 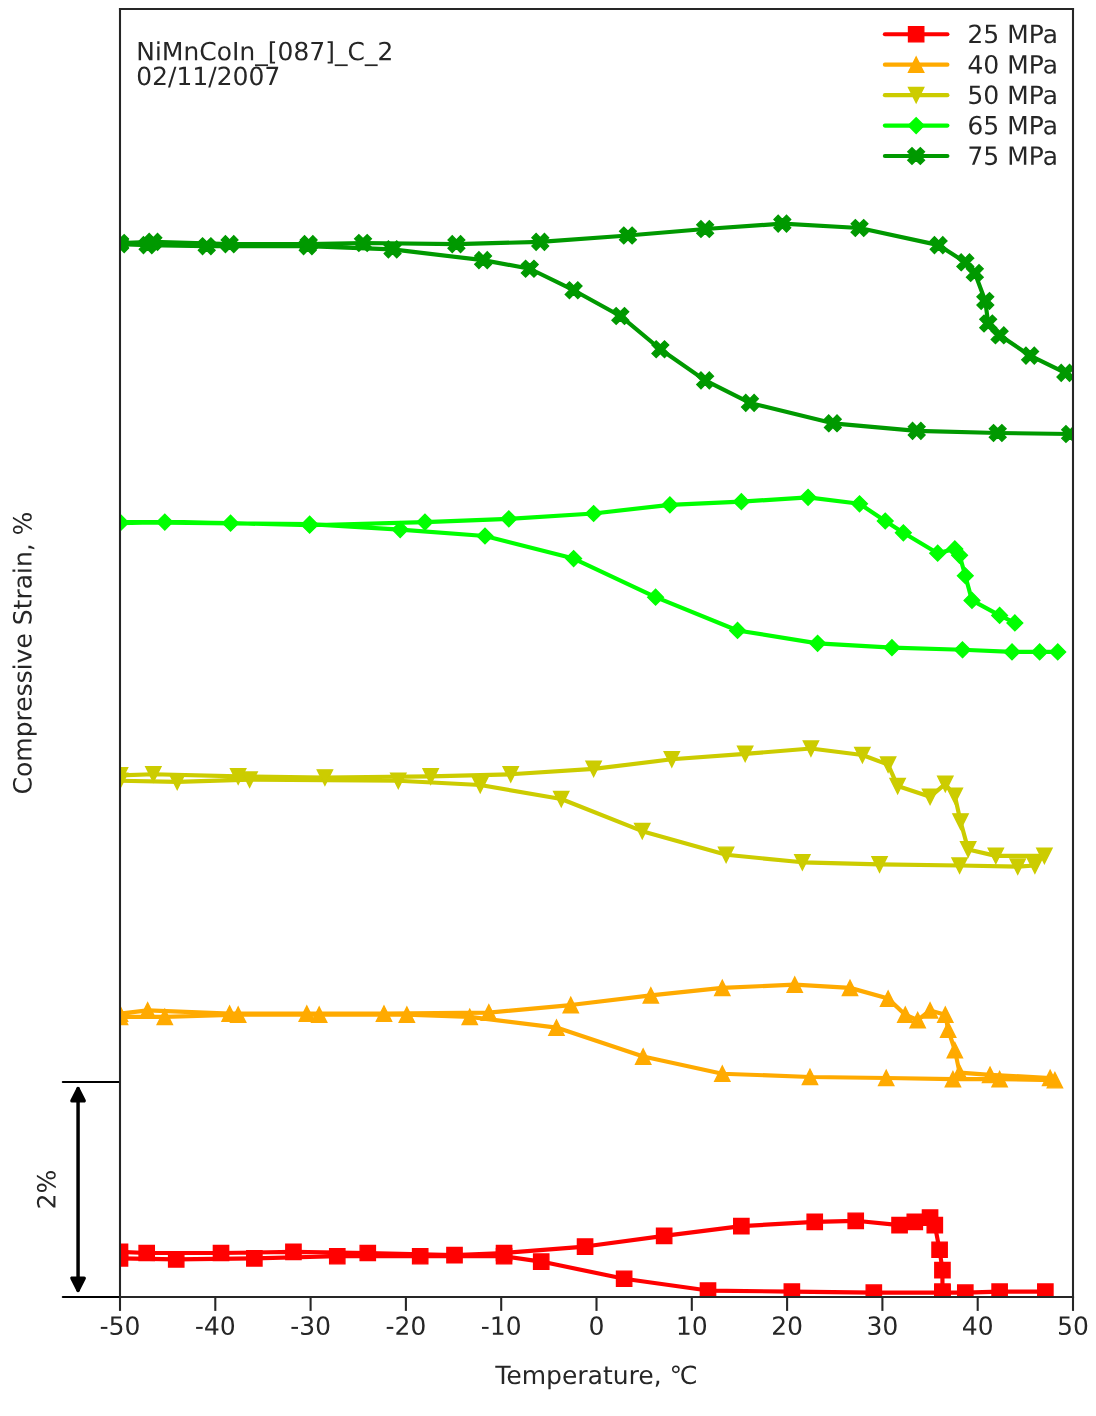 What do you see at coordinates (264, 54) in the screenshot?
I see `text: NiMnCoIn_[087]_C_2` at bounding box center [264, 54].